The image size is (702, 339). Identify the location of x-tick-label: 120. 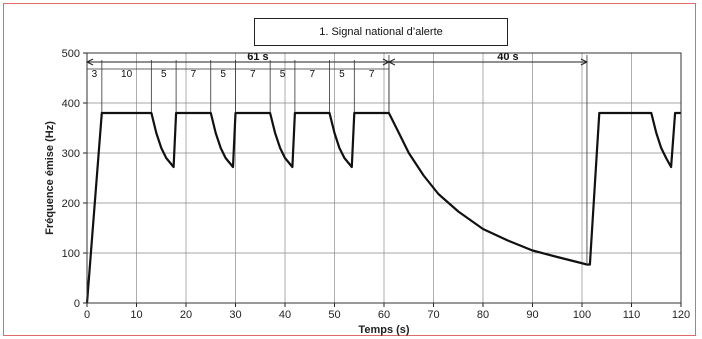
(681, 315).